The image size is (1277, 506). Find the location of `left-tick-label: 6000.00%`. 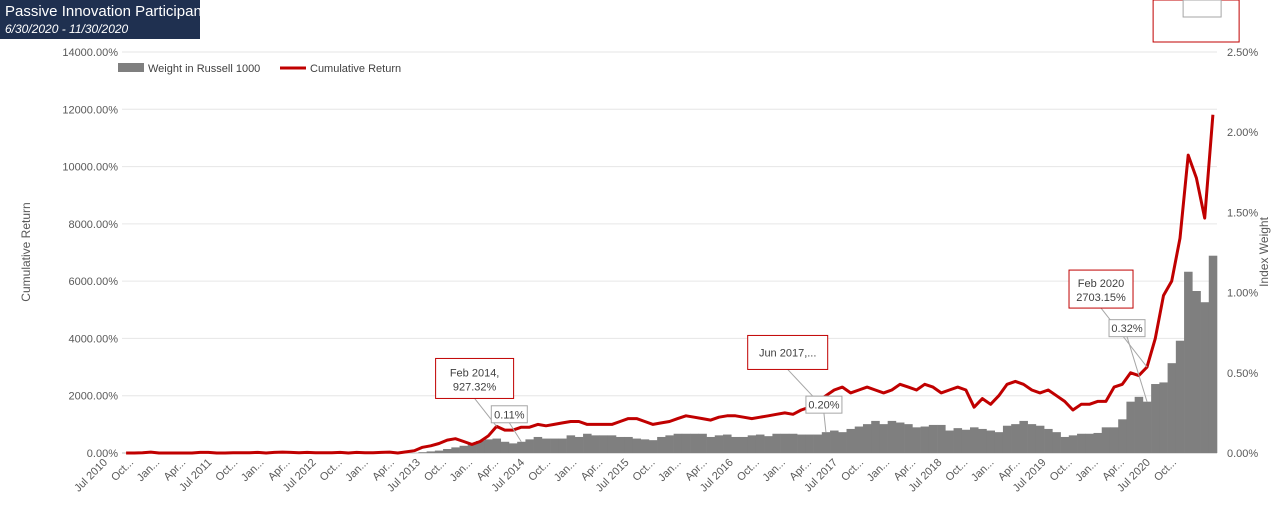

left-tick-label: 6000.00% is located at coordinates (93, 282).